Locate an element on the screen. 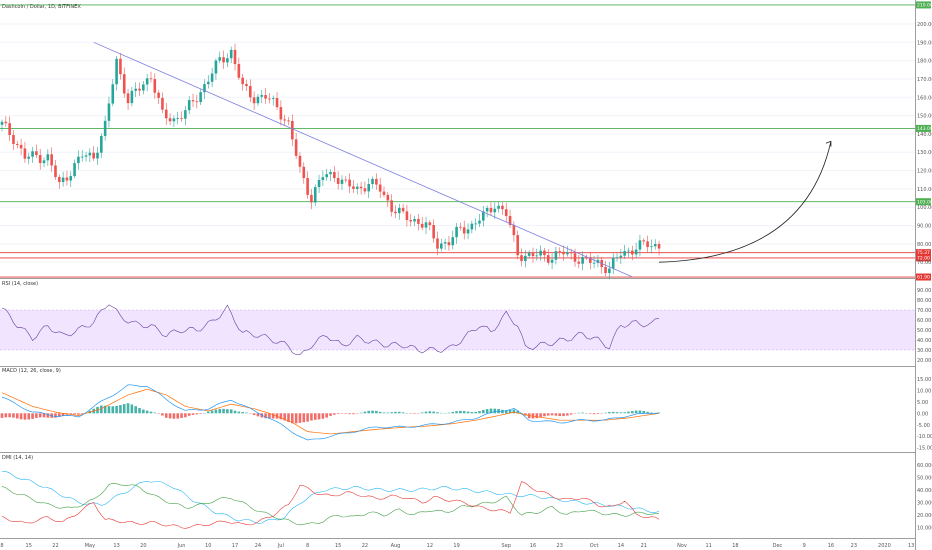 The width and height of the screenshot is (932, 550). rsi-tick-label: 80.00 is located at coordinates (924, 301).